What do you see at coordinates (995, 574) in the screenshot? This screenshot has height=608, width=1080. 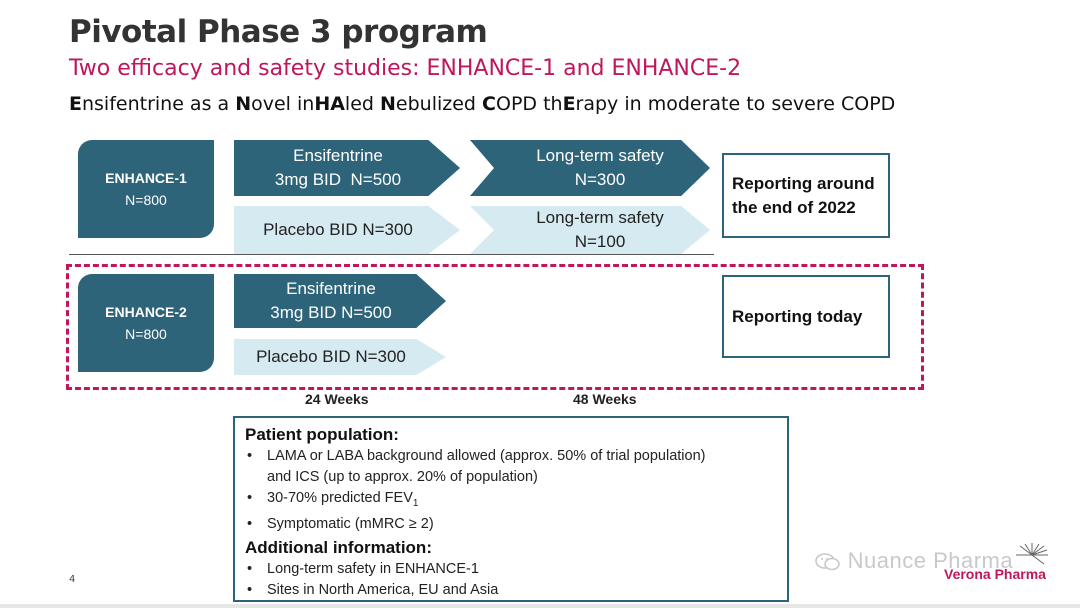 I see `brand-logo-text: Verona Pharma` at bounding box center [995, 574].